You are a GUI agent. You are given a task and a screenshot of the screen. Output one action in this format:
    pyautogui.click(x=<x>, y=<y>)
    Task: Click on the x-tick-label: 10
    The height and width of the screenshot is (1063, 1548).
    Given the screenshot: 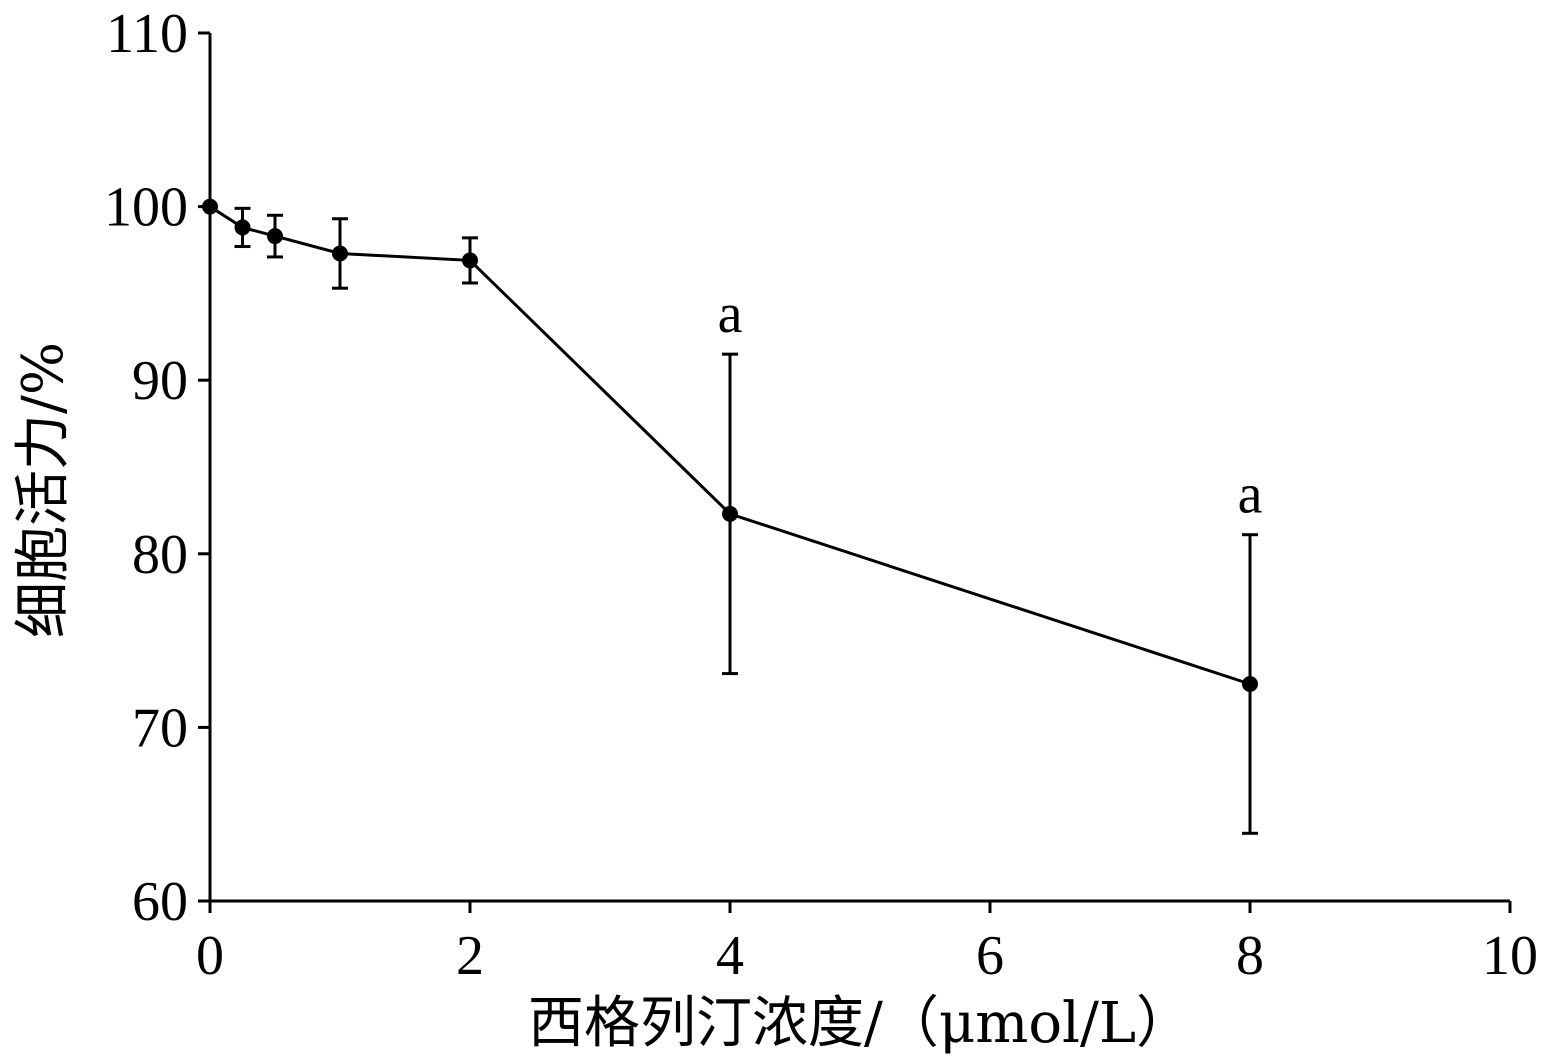 What is the action you would take?
    pyautogui.click(x=1510, y=956)
    